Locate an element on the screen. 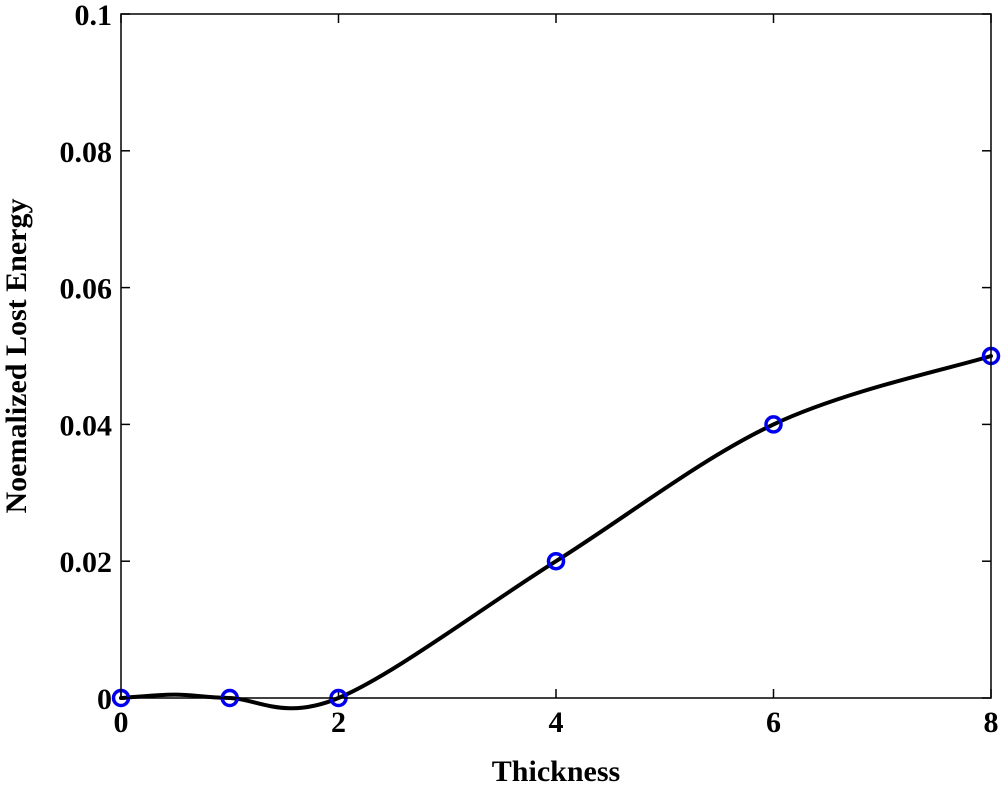 Image resolution: width=1003 pixels, height=785 pixels. y-tick-label: 0 is located at coordinates (104, 699).